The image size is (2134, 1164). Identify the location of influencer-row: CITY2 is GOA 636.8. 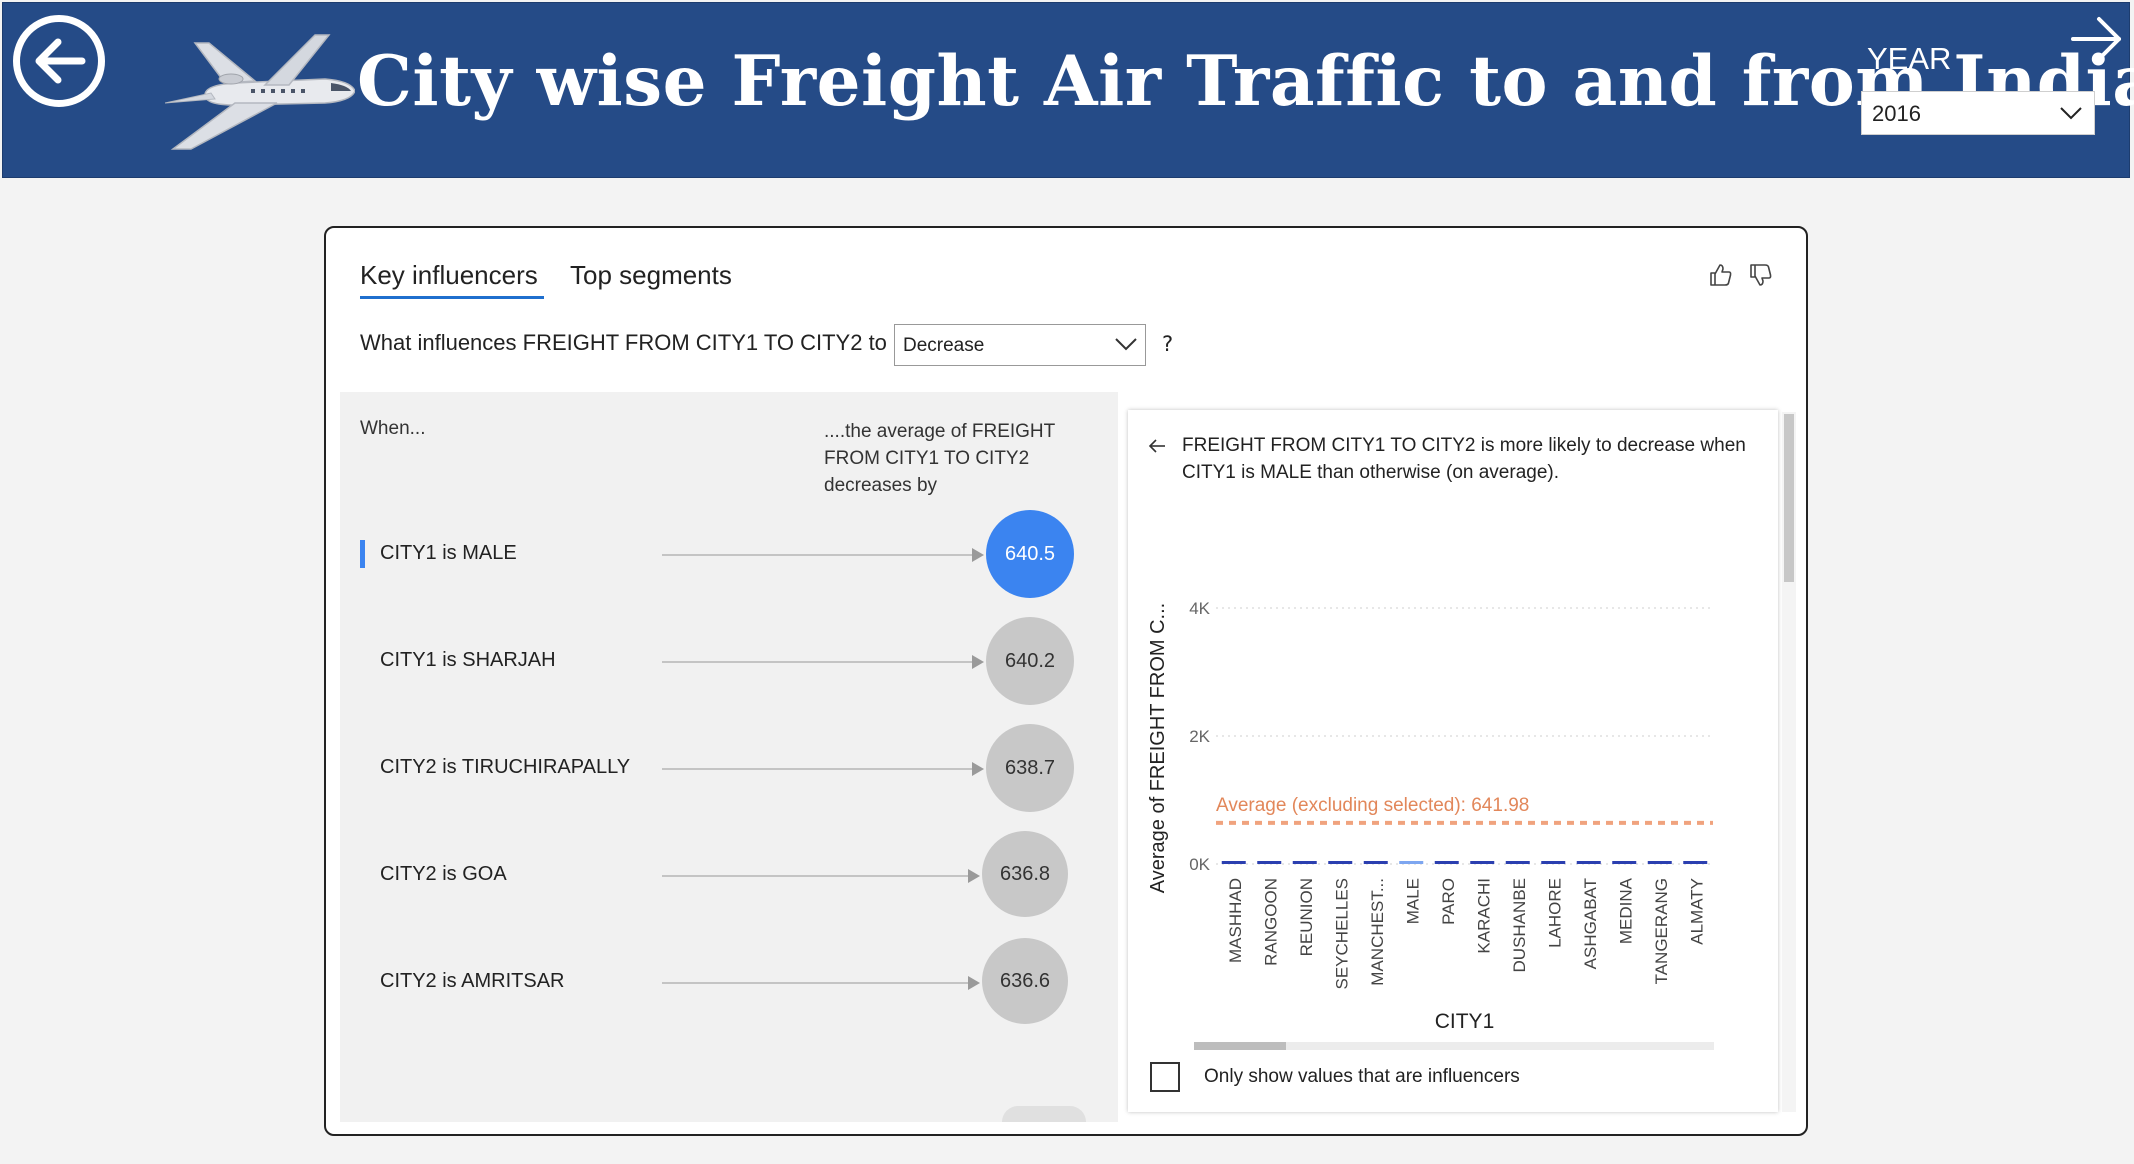
(729, 876).